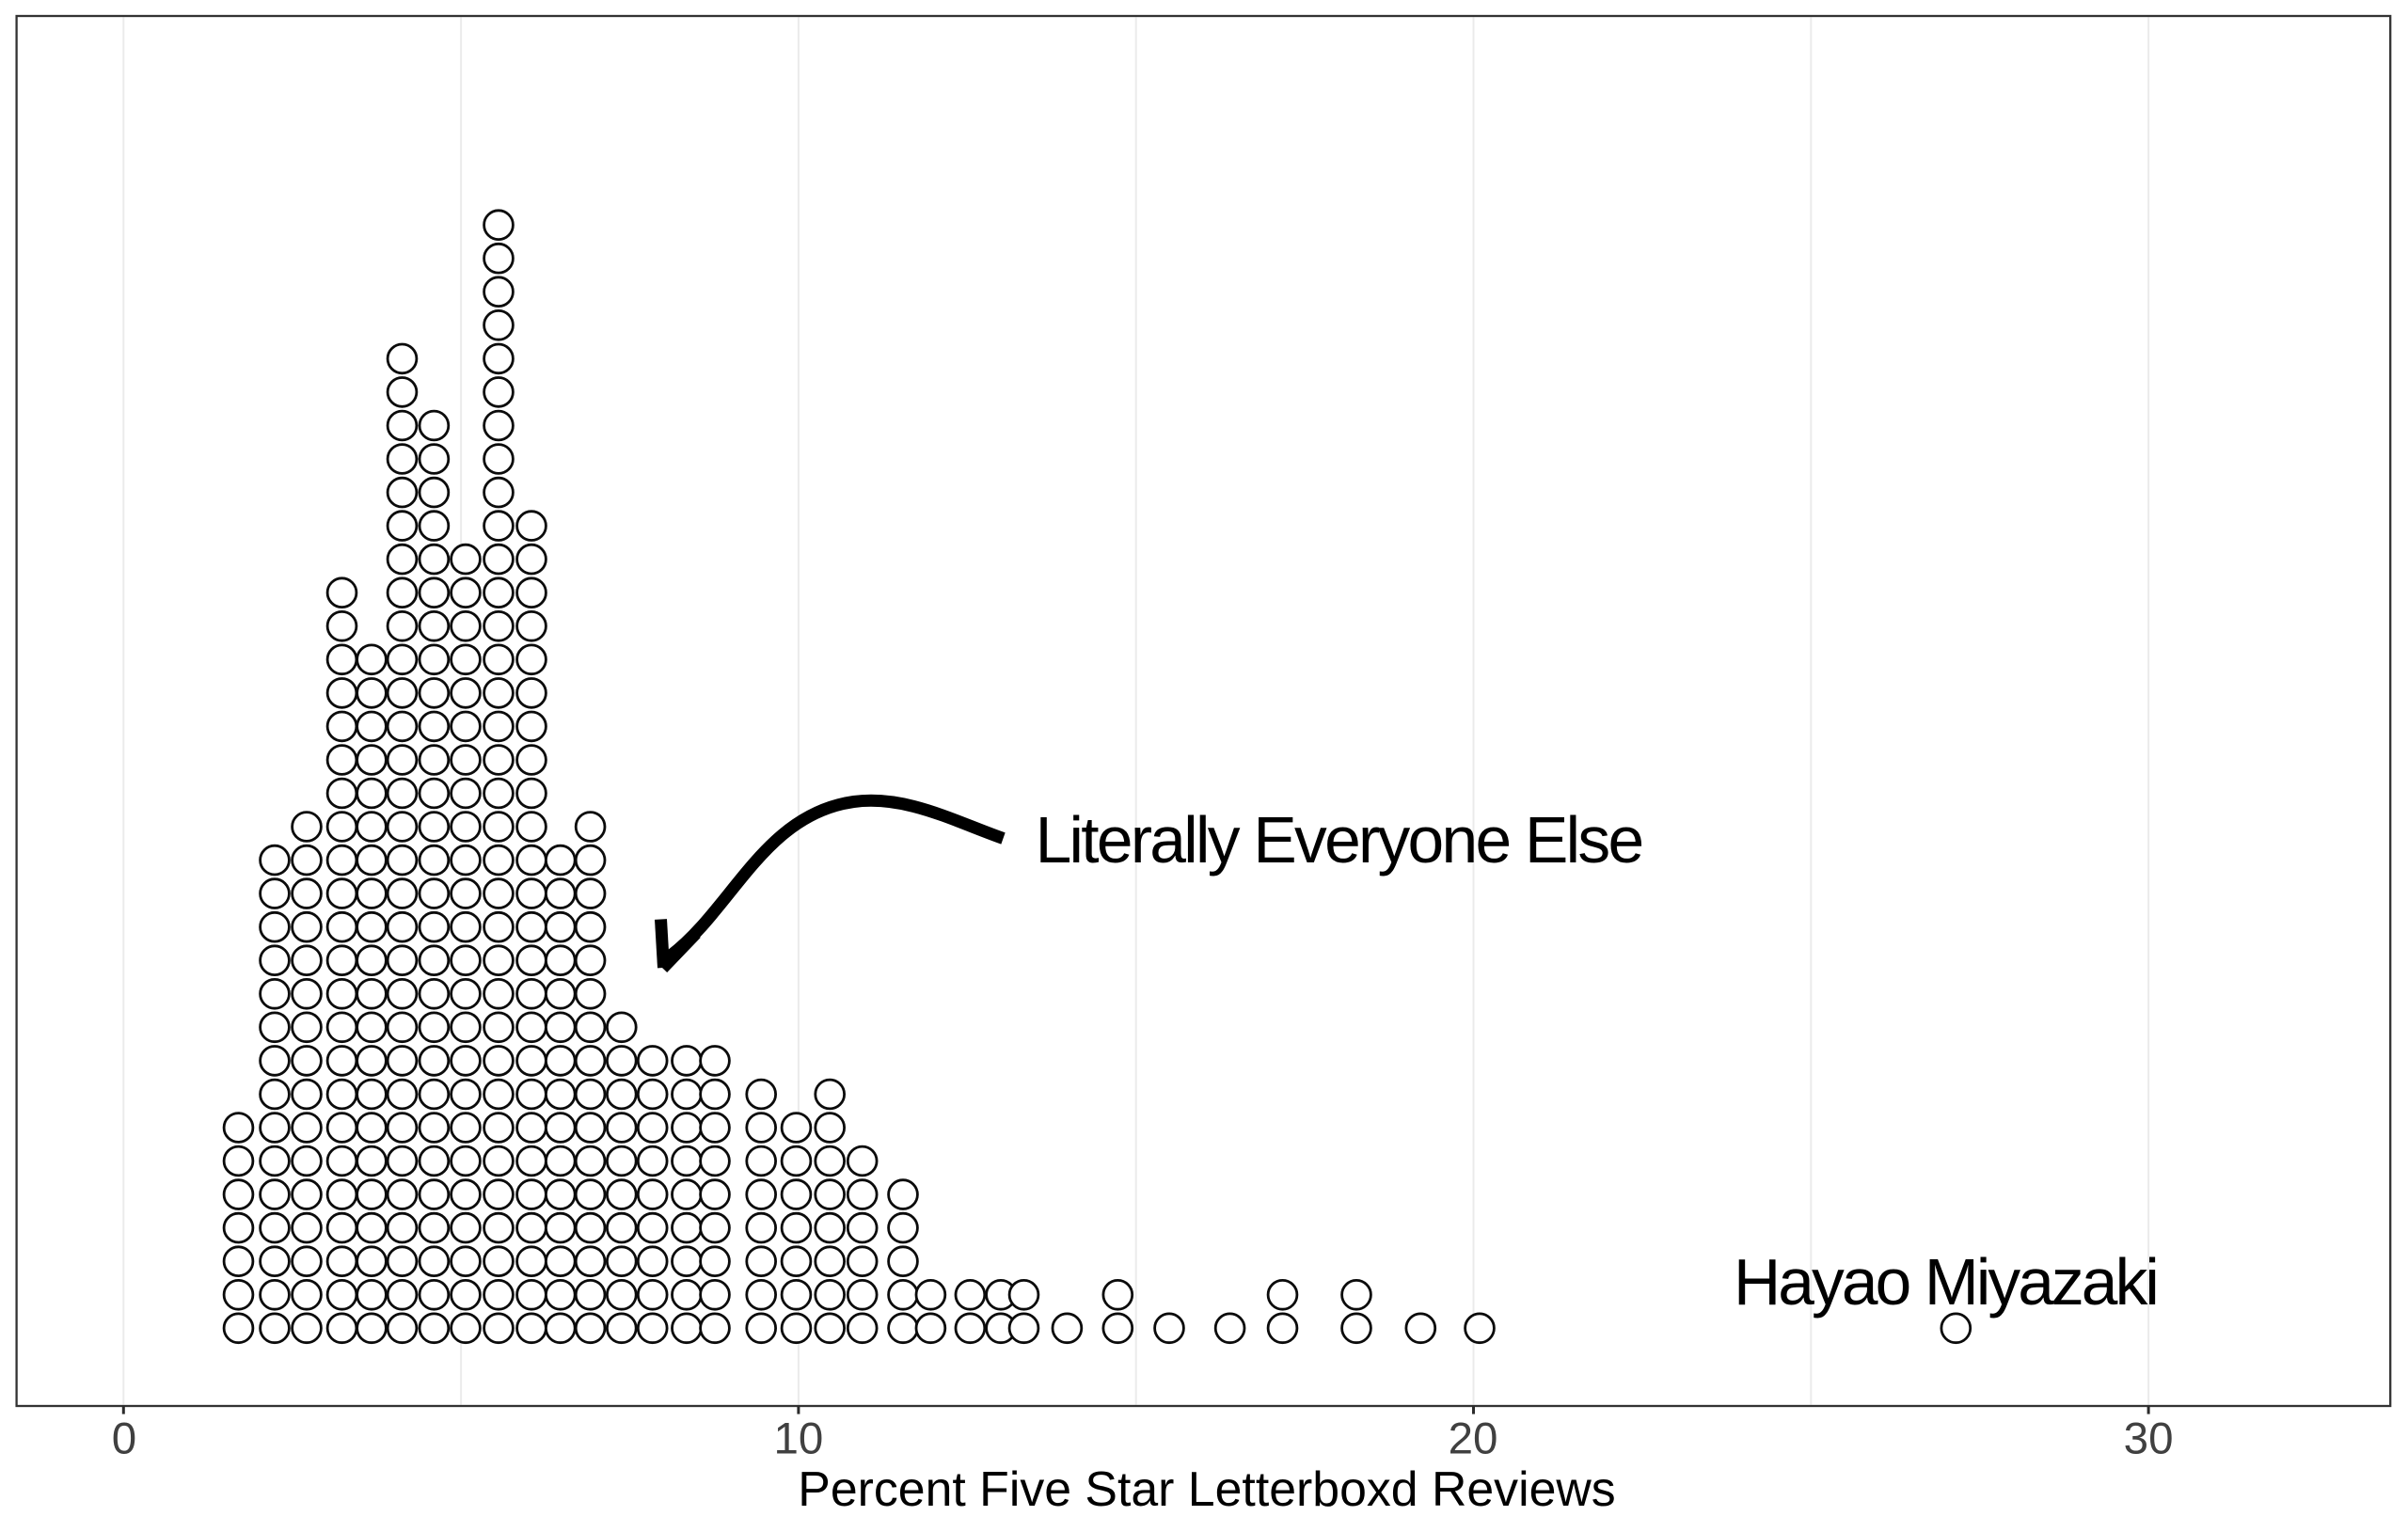 The height and width of the screenshot is (1532, 2408). I want to click on svg-text:Percent Five Star Letterboxd R: Percent Five Star Letterboxd Reviews, so click(1207, 1489).